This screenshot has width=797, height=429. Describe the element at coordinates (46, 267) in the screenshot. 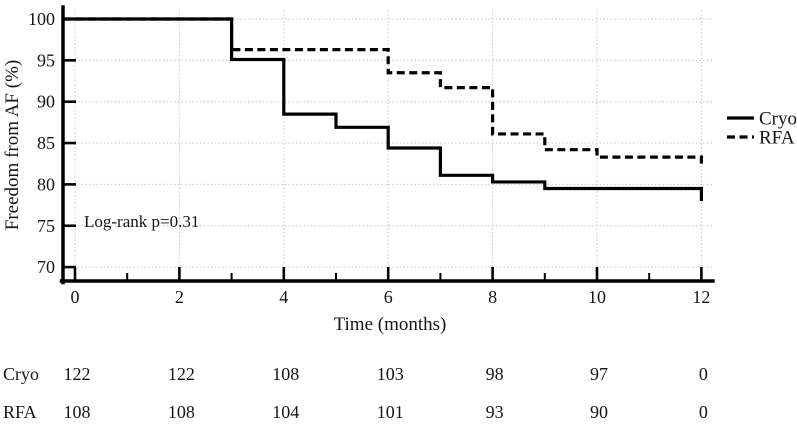

I see `y-tick-label: 70` at that location.